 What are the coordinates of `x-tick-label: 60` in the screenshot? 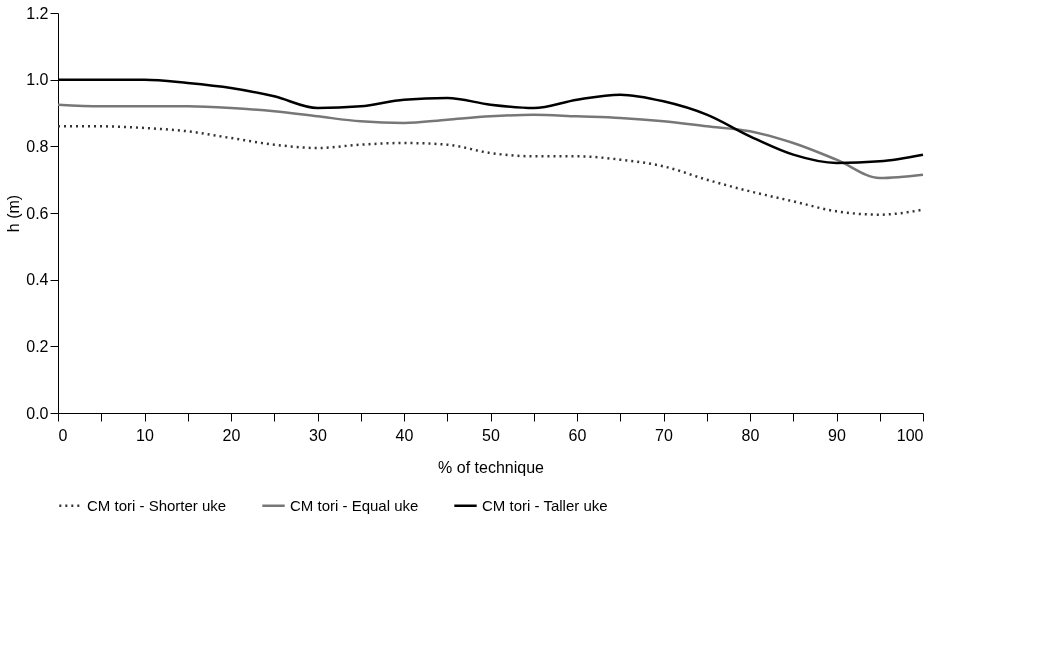 It's located at (577, 435).